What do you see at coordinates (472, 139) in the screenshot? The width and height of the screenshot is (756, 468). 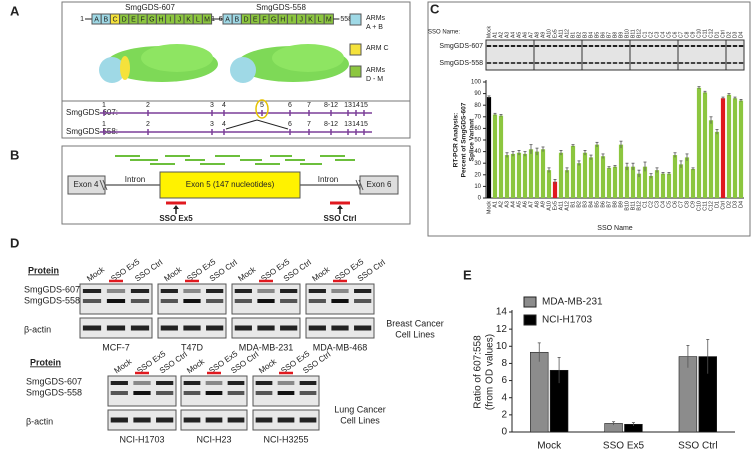 I see `y-axis-label: Splice Variant` at bounding box center [472, 139].